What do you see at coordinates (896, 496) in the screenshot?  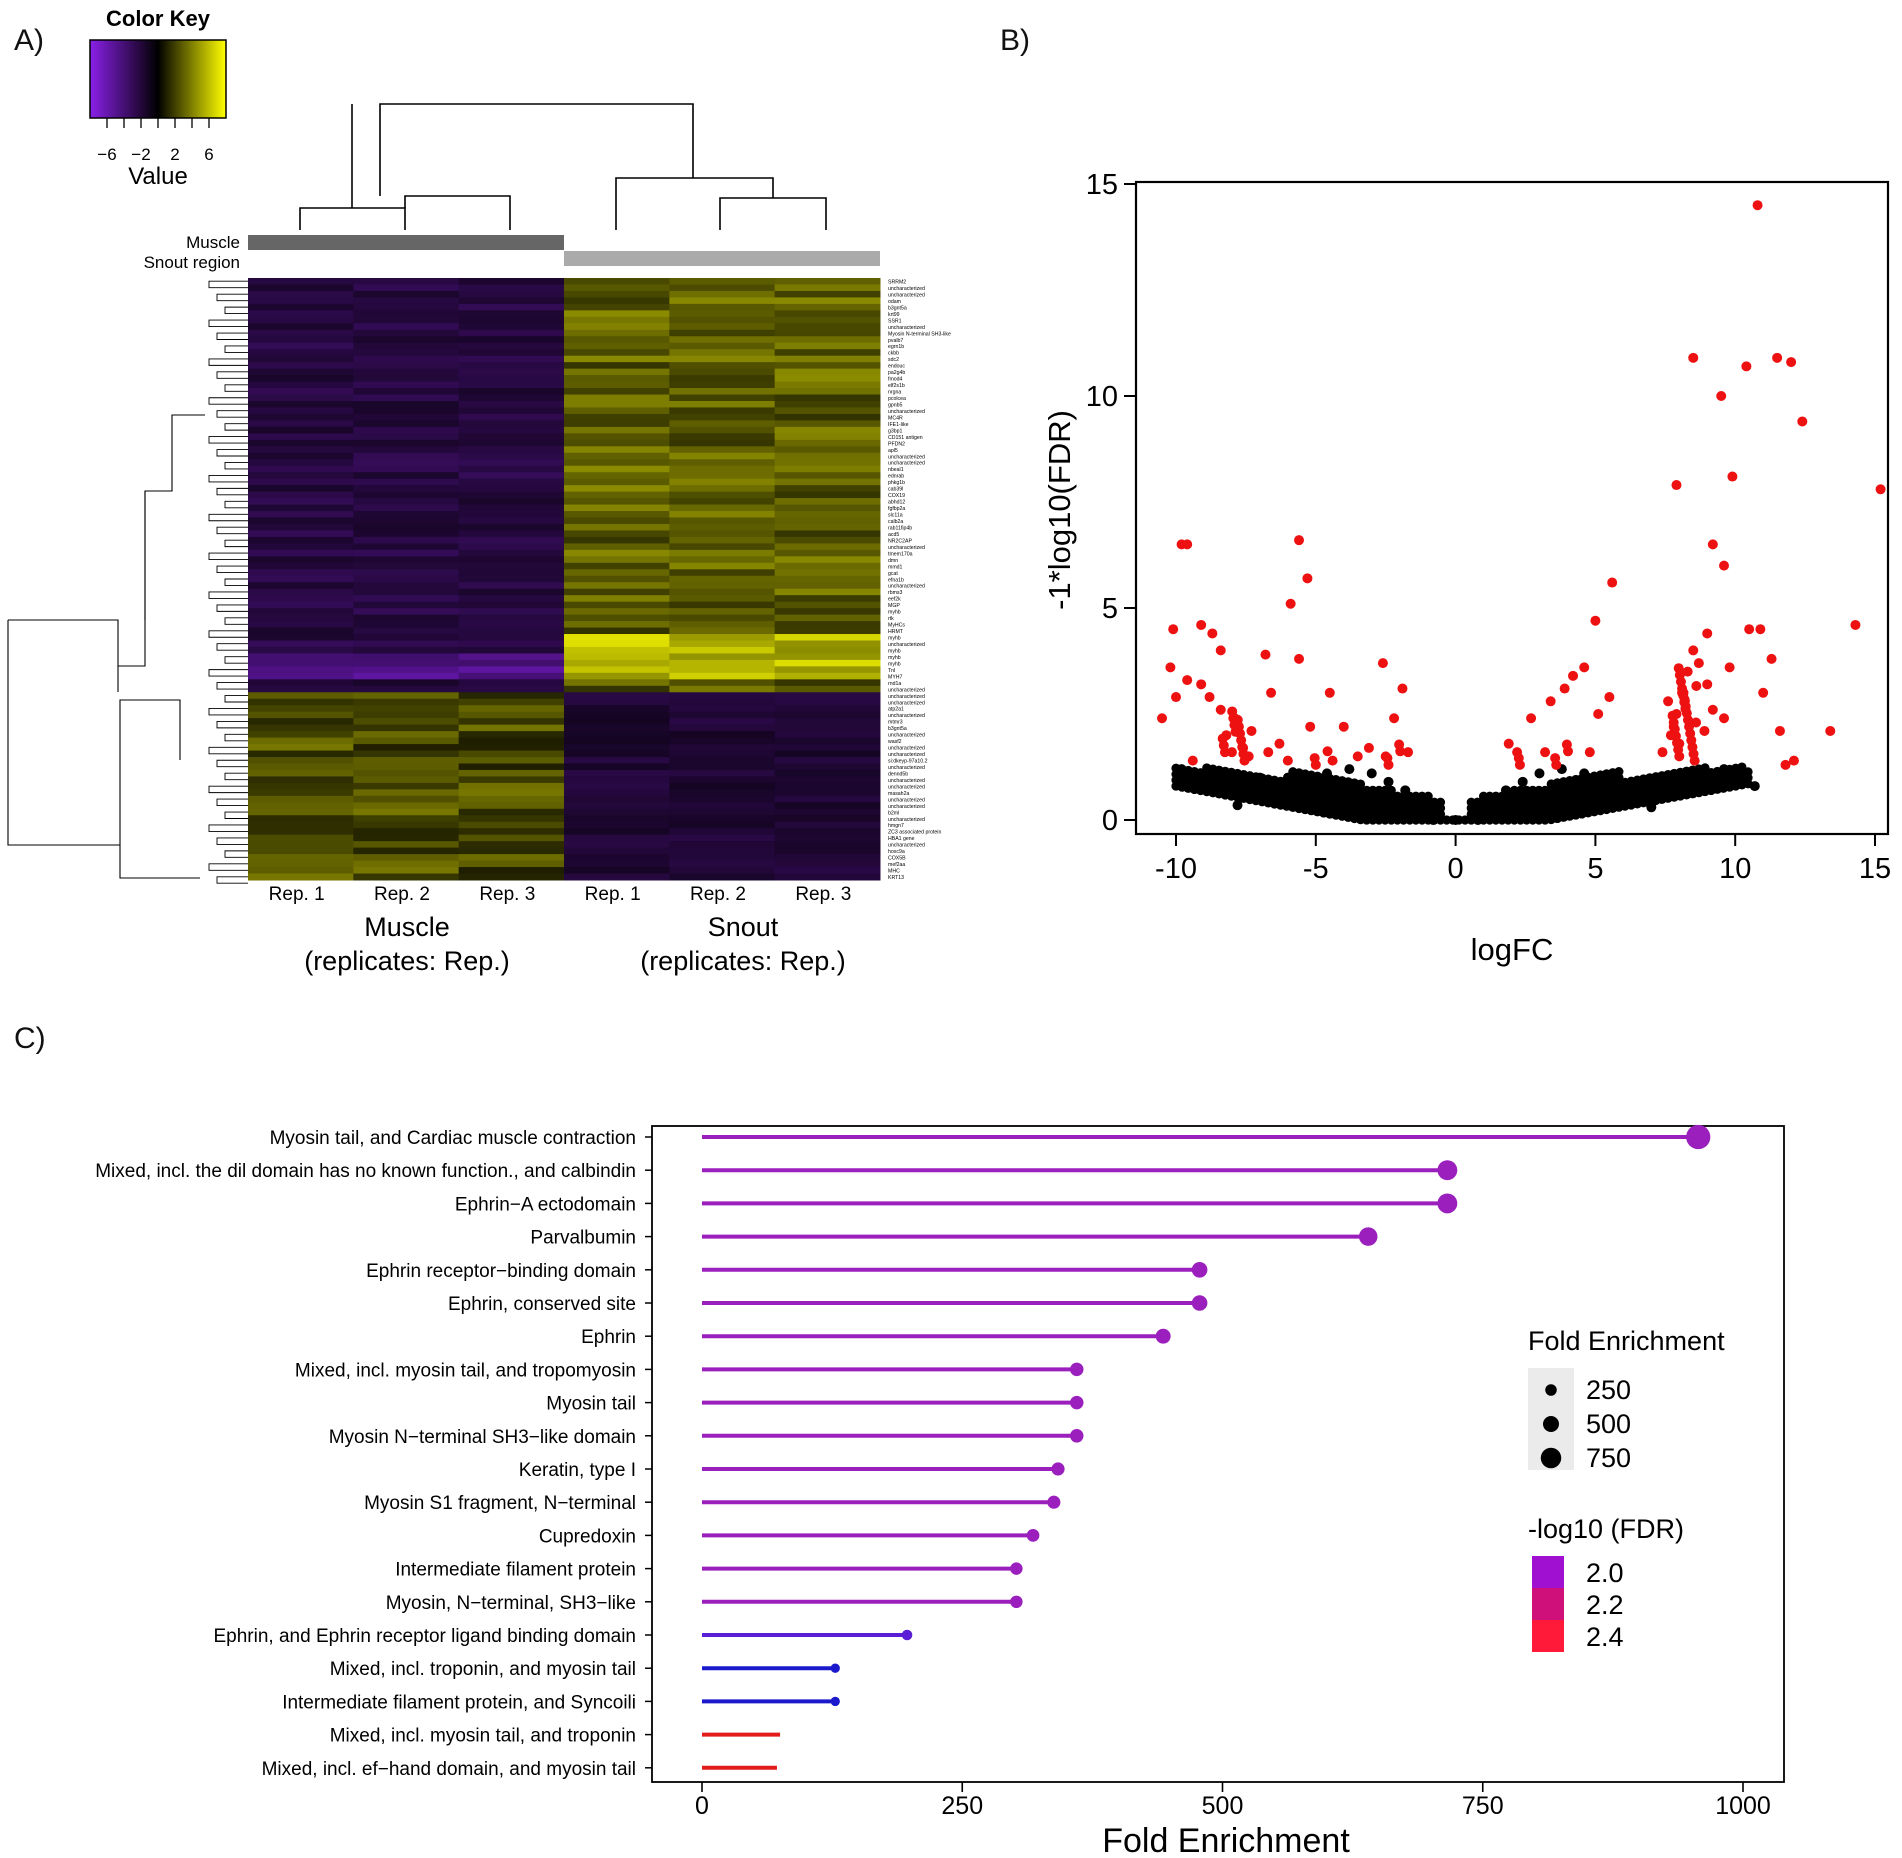 I see `gene-label: COX19` at bounding box center [896, 496].